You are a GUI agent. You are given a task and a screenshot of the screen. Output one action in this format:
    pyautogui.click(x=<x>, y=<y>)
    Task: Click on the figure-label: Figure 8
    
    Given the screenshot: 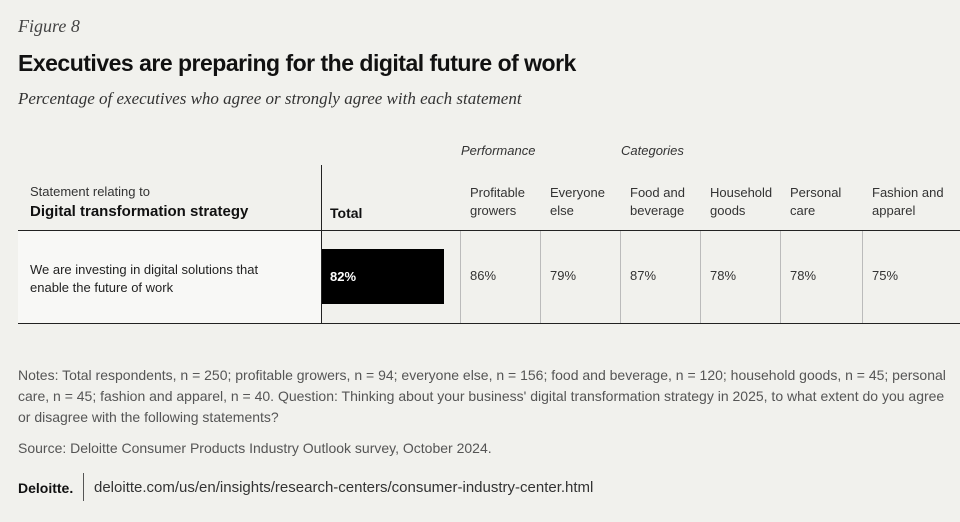 What is the action you would take?
    pyautogui.click(x=49, y=26)
    